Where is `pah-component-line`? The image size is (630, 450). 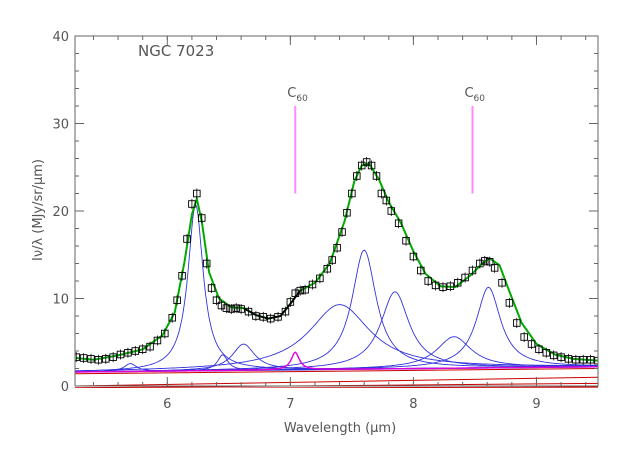 pah-component-line is located at coordinates (336, 338).